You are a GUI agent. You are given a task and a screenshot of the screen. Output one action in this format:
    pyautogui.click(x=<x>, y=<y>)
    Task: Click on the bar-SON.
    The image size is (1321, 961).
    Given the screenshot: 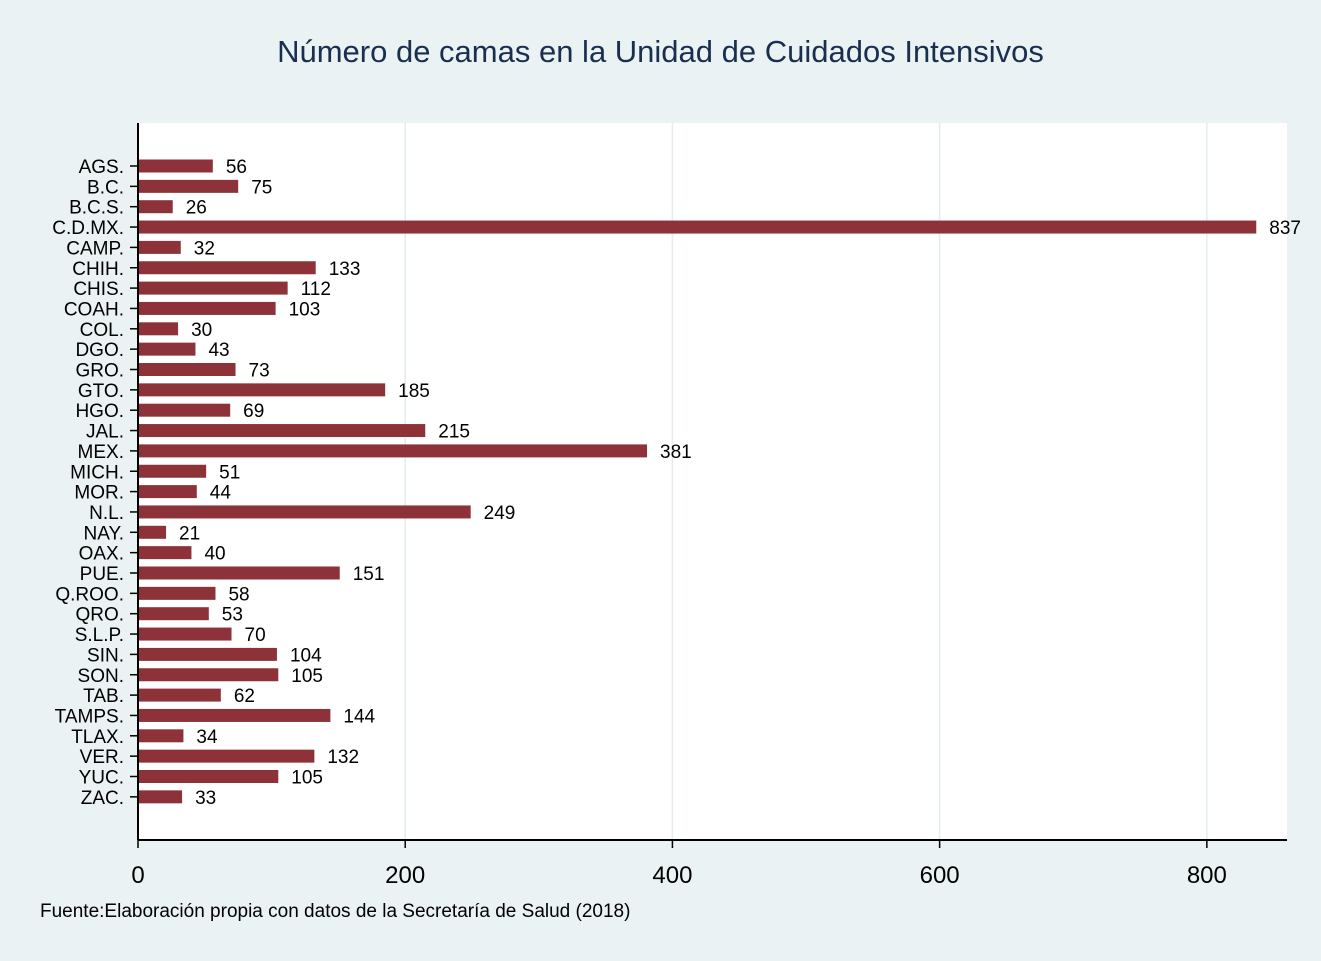 What is the action you would take?
    pyautogui.click(x=209, y=675)
    